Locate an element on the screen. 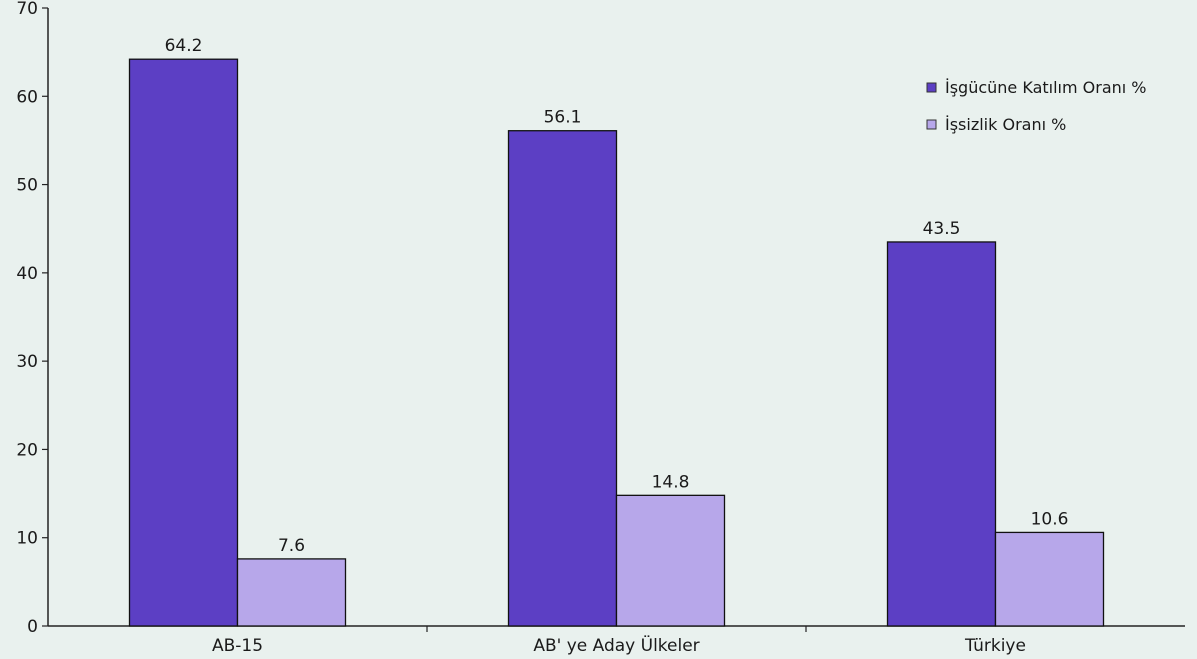 The height and width of the screenshot is (659, 1197). x-tick-label: AB' ye Aday Ülkeler is located at coordinates (616, 645).